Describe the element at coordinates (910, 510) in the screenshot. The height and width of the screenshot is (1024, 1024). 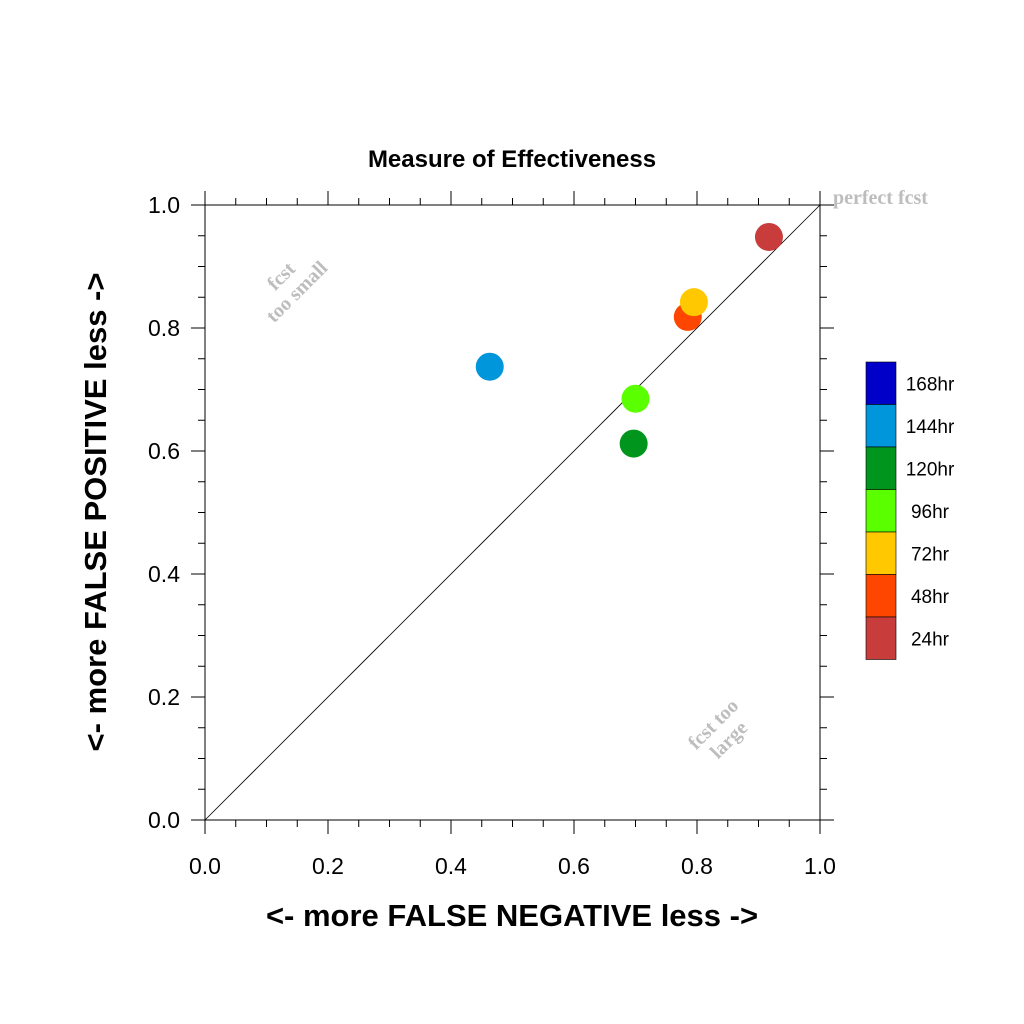
I see `legend: 168hr 144hr 120hr 96hr 72hr 48hr 24hr` at that location.